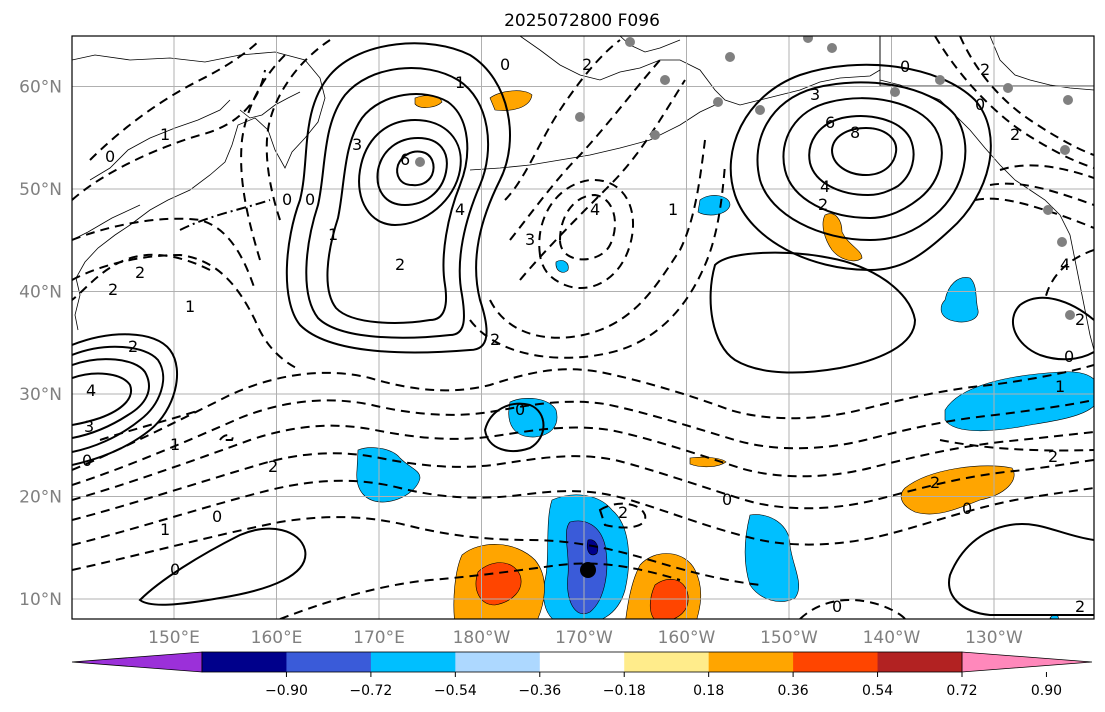 The height and width of the screenshot is (712, 1105). What do you see at coordinates (40, 498) in the screenshot?
I see `lat-tick-label: 20°N` at bounding box center [40, 498].